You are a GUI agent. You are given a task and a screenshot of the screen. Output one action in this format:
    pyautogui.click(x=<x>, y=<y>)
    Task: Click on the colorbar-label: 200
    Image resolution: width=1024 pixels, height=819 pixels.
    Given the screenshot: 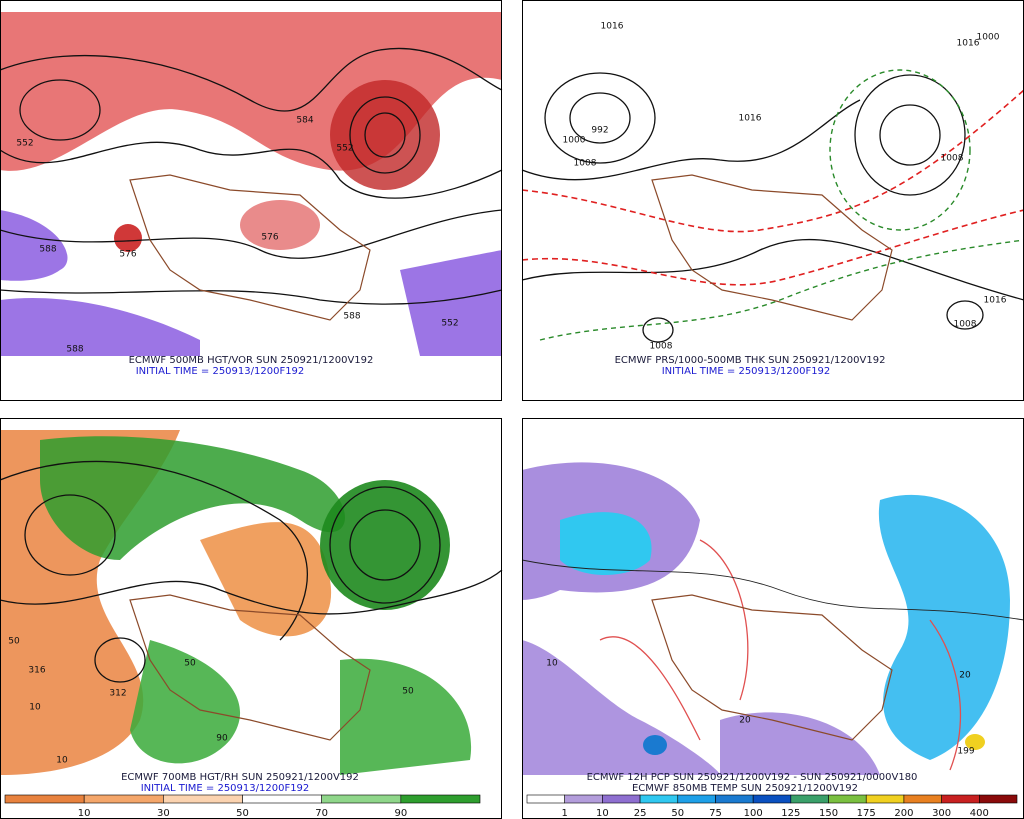 What is the action you would take?
    pyautogui.click(x=903, y=813)
    